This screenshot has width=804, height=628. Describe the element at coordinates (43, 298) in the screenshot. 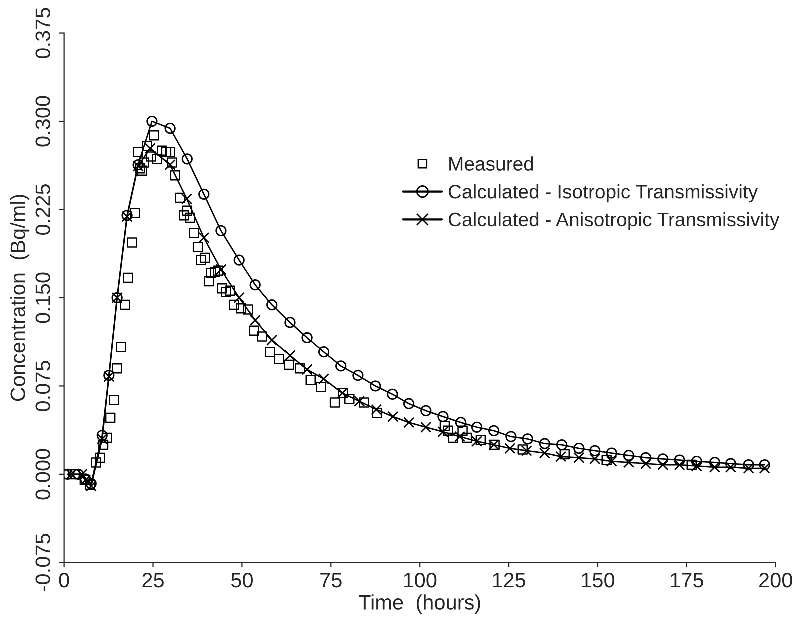

I see `y-tick-label: 0.150` at that location.